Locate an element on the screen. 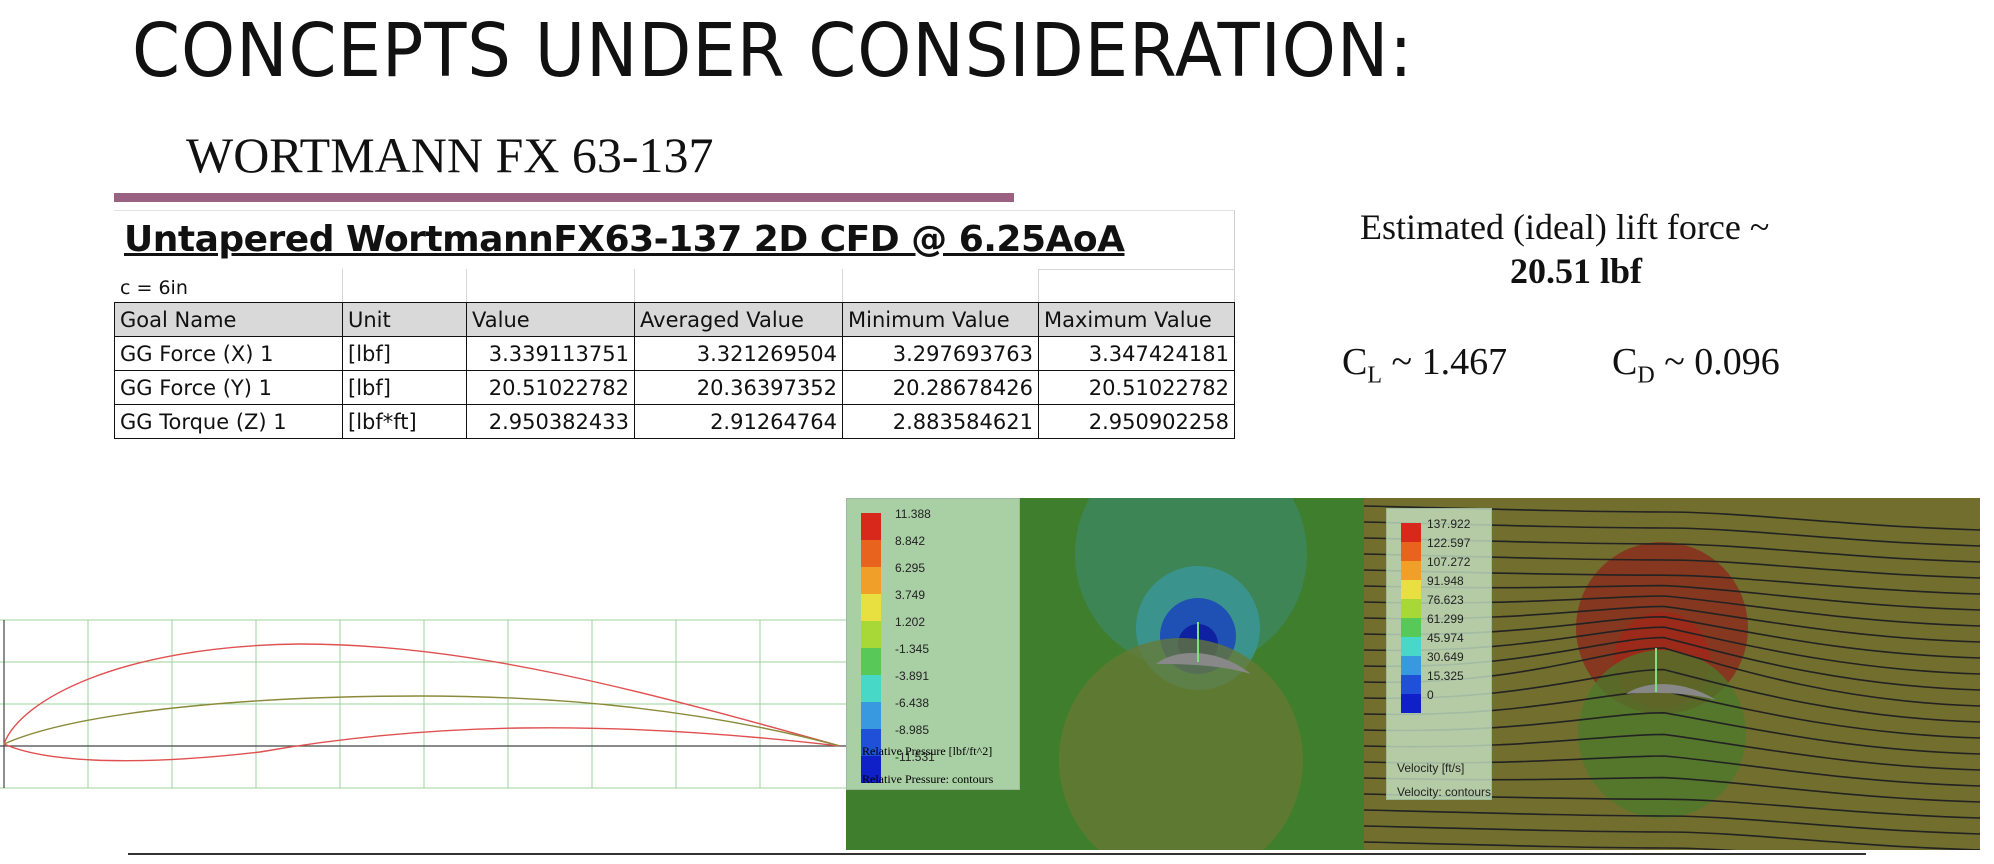 Image resolution: width=1994 pixels, height=864 pixels. averaged-value-cell: 20.36397352 is located at coordinates (738, 387).